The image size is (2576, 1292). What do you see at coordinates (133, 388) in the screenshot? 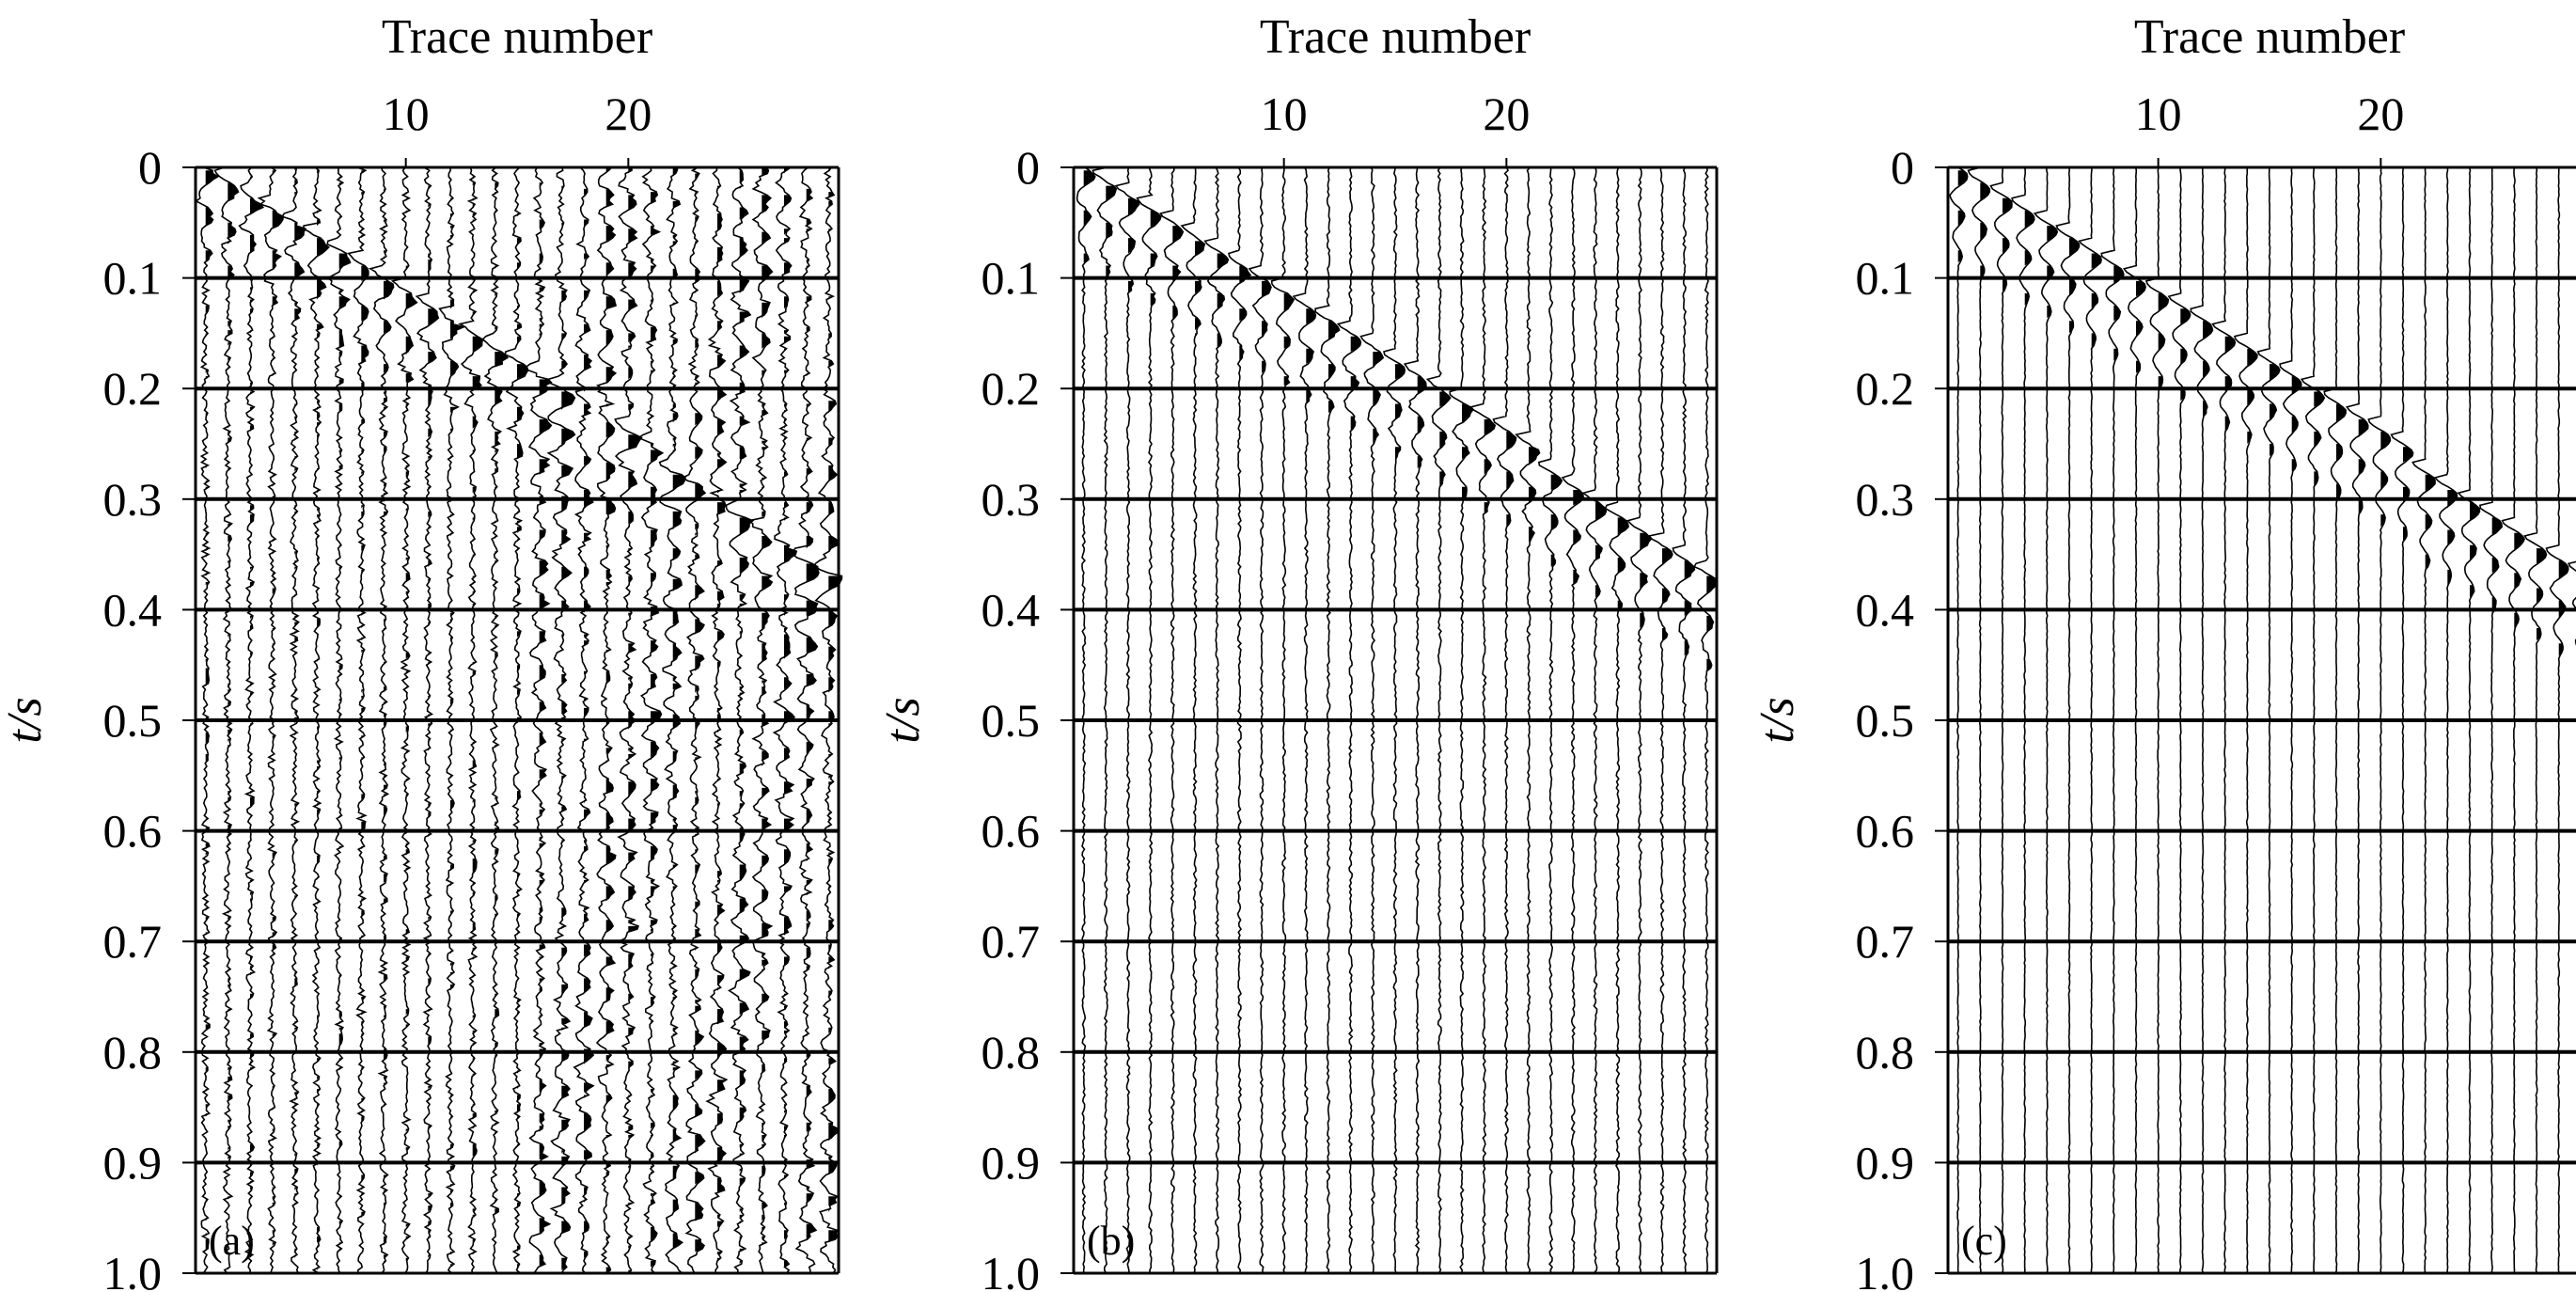
I see `y-tick-label: 0.2` at bounding box center [133, 388].